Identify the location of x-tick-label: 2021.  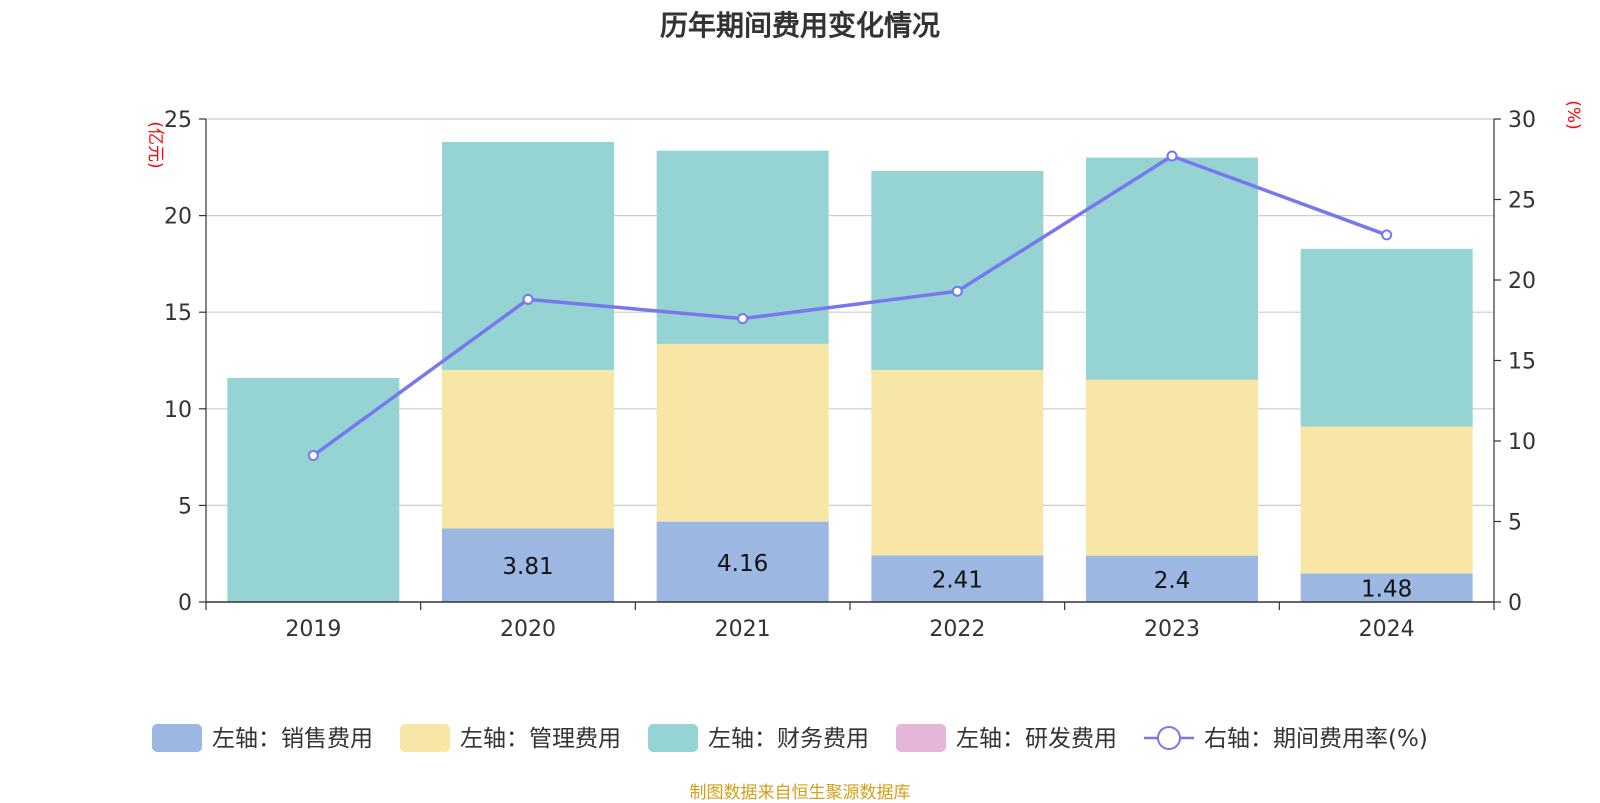
(743, 629).